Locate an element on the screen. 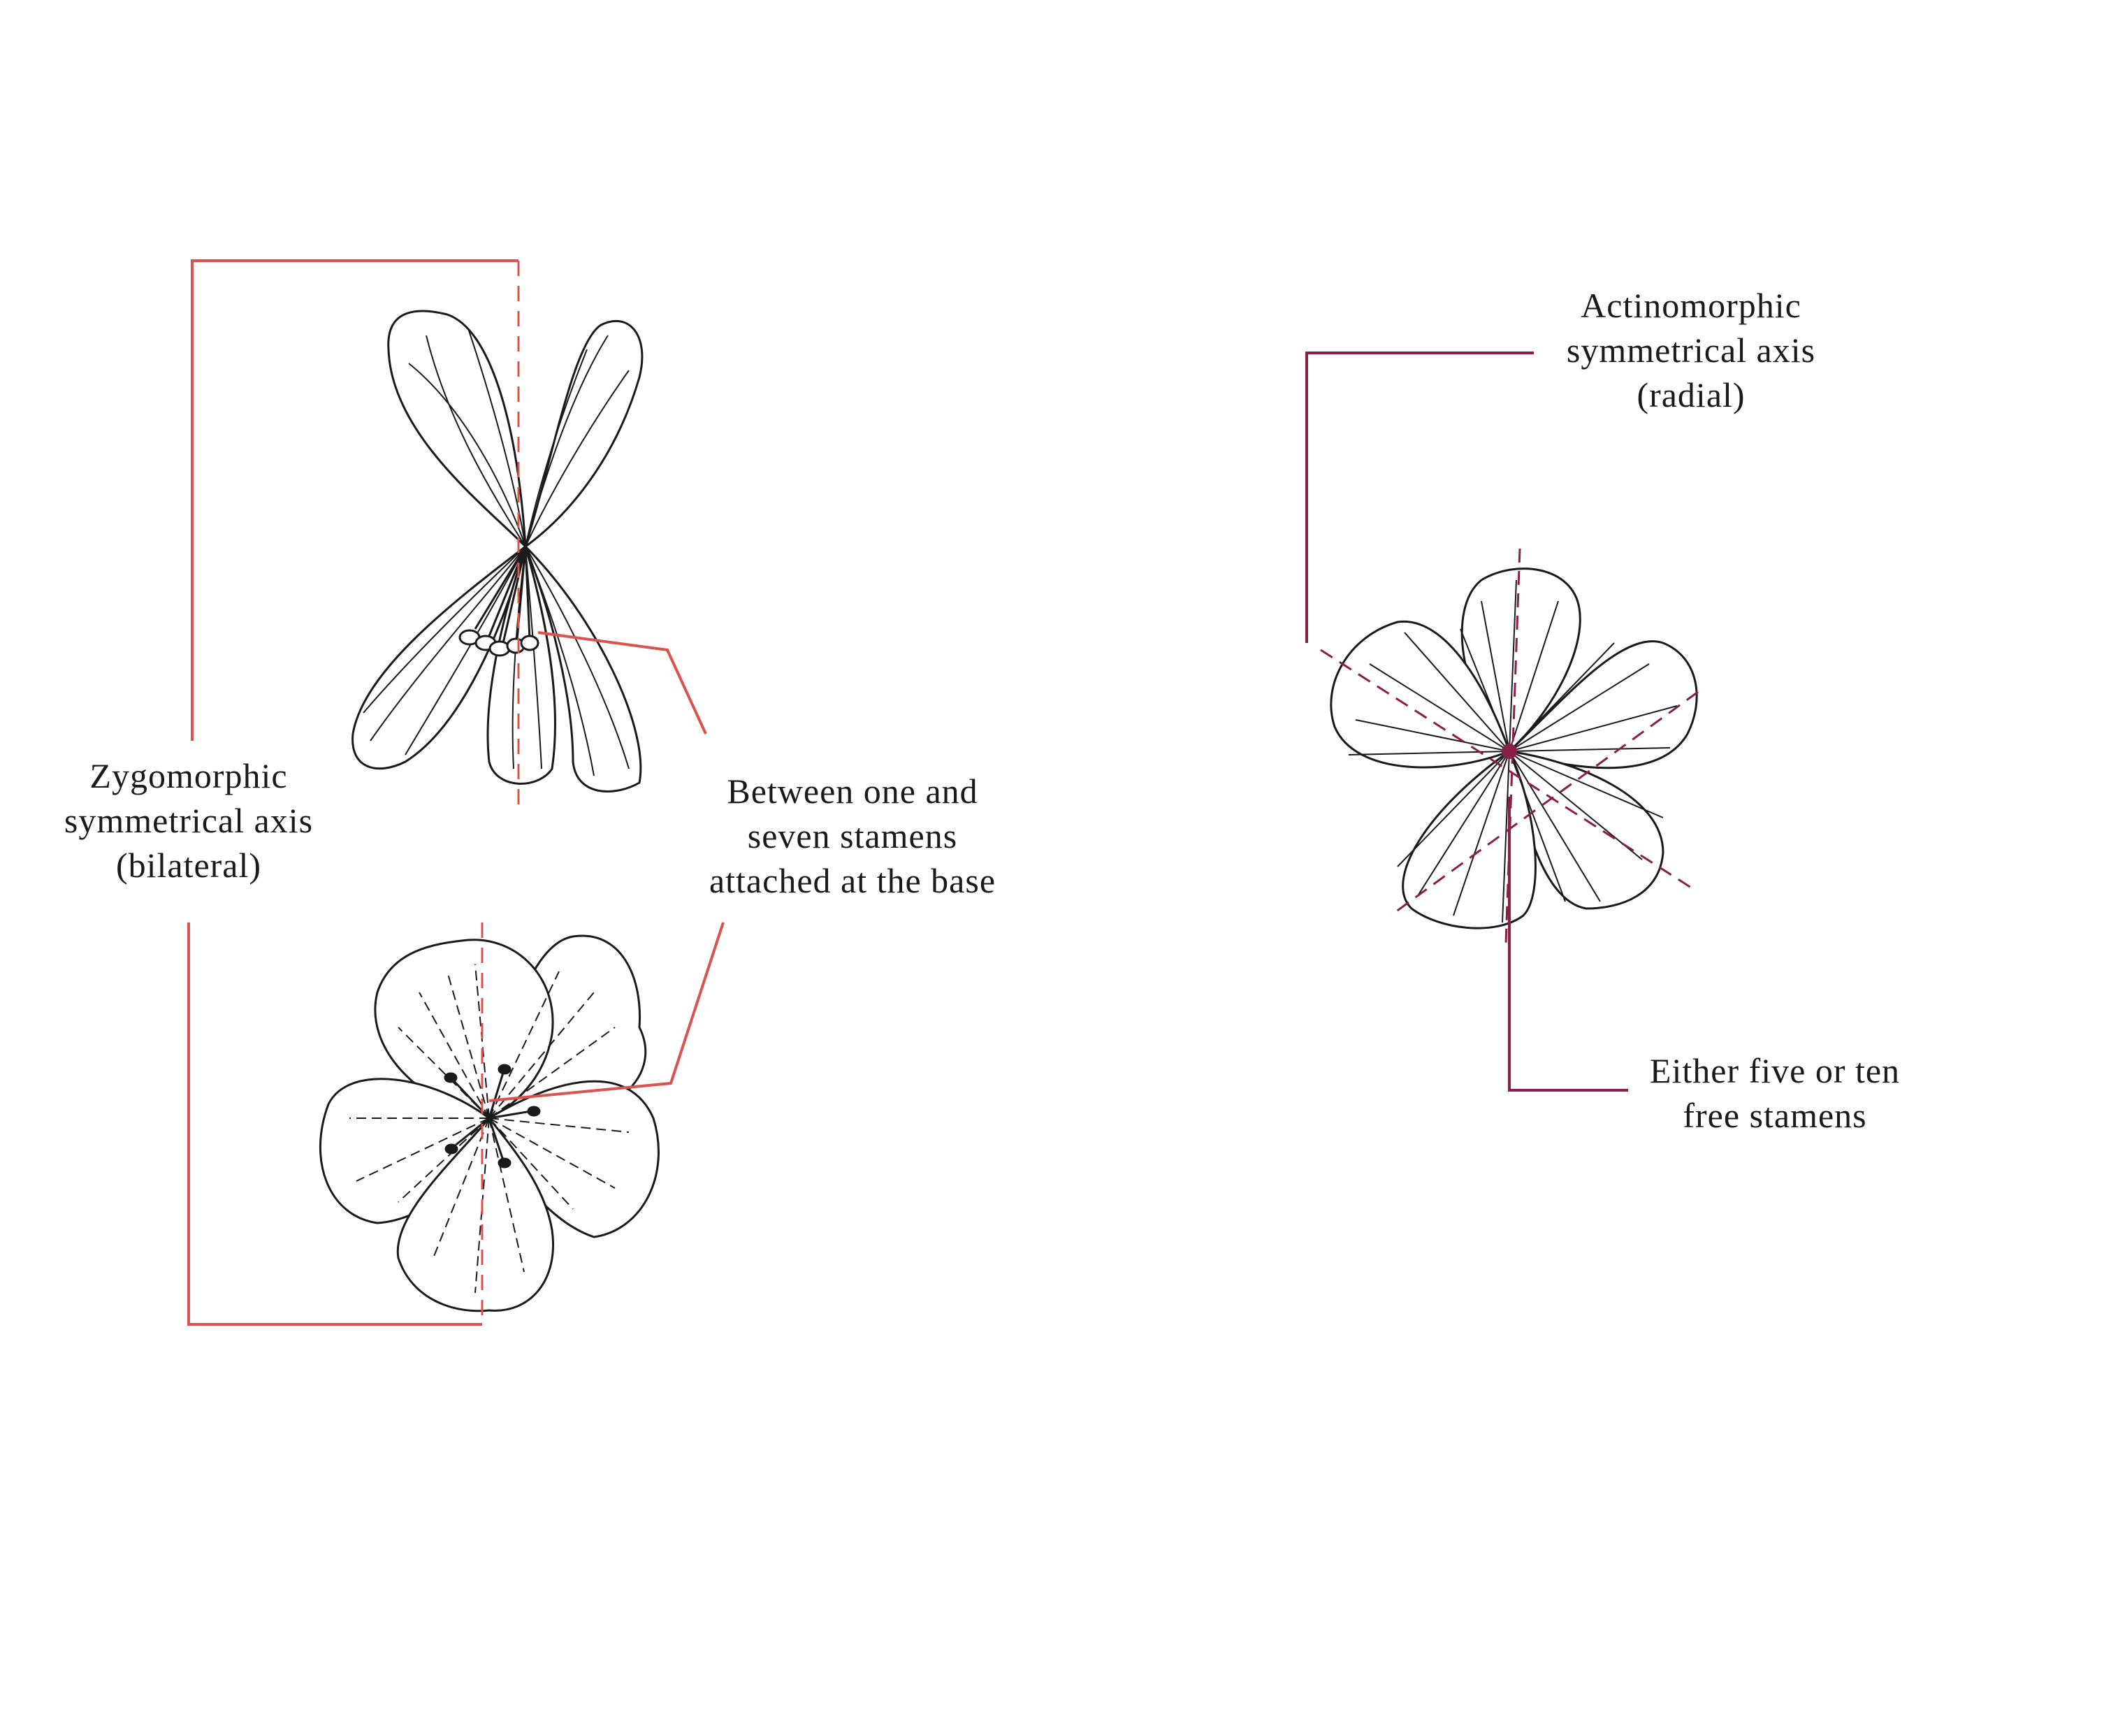 The image size is (2104, 1736). stamens-left-label-line2: seven stamens is located at coordinates (852, 835).